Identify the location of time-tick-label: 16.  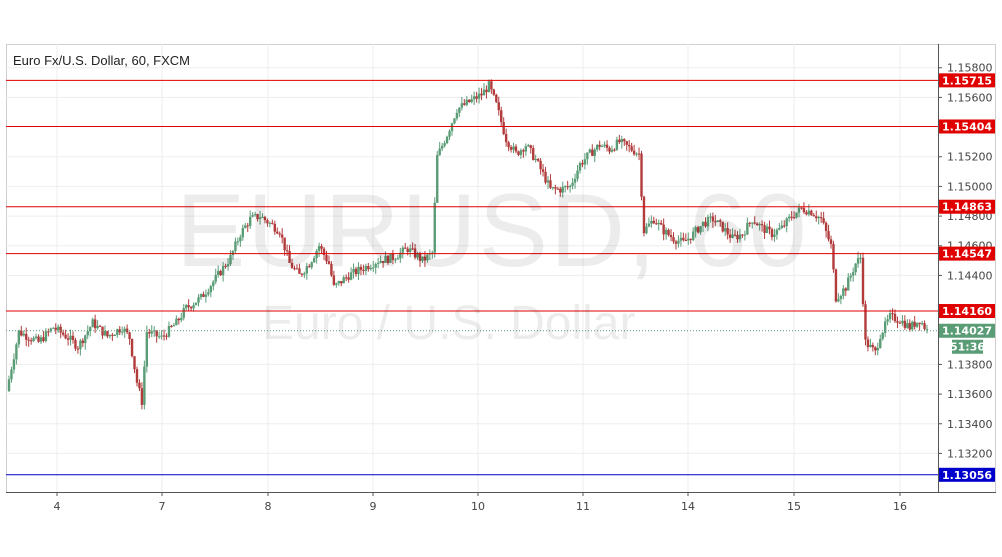
(900, 506).